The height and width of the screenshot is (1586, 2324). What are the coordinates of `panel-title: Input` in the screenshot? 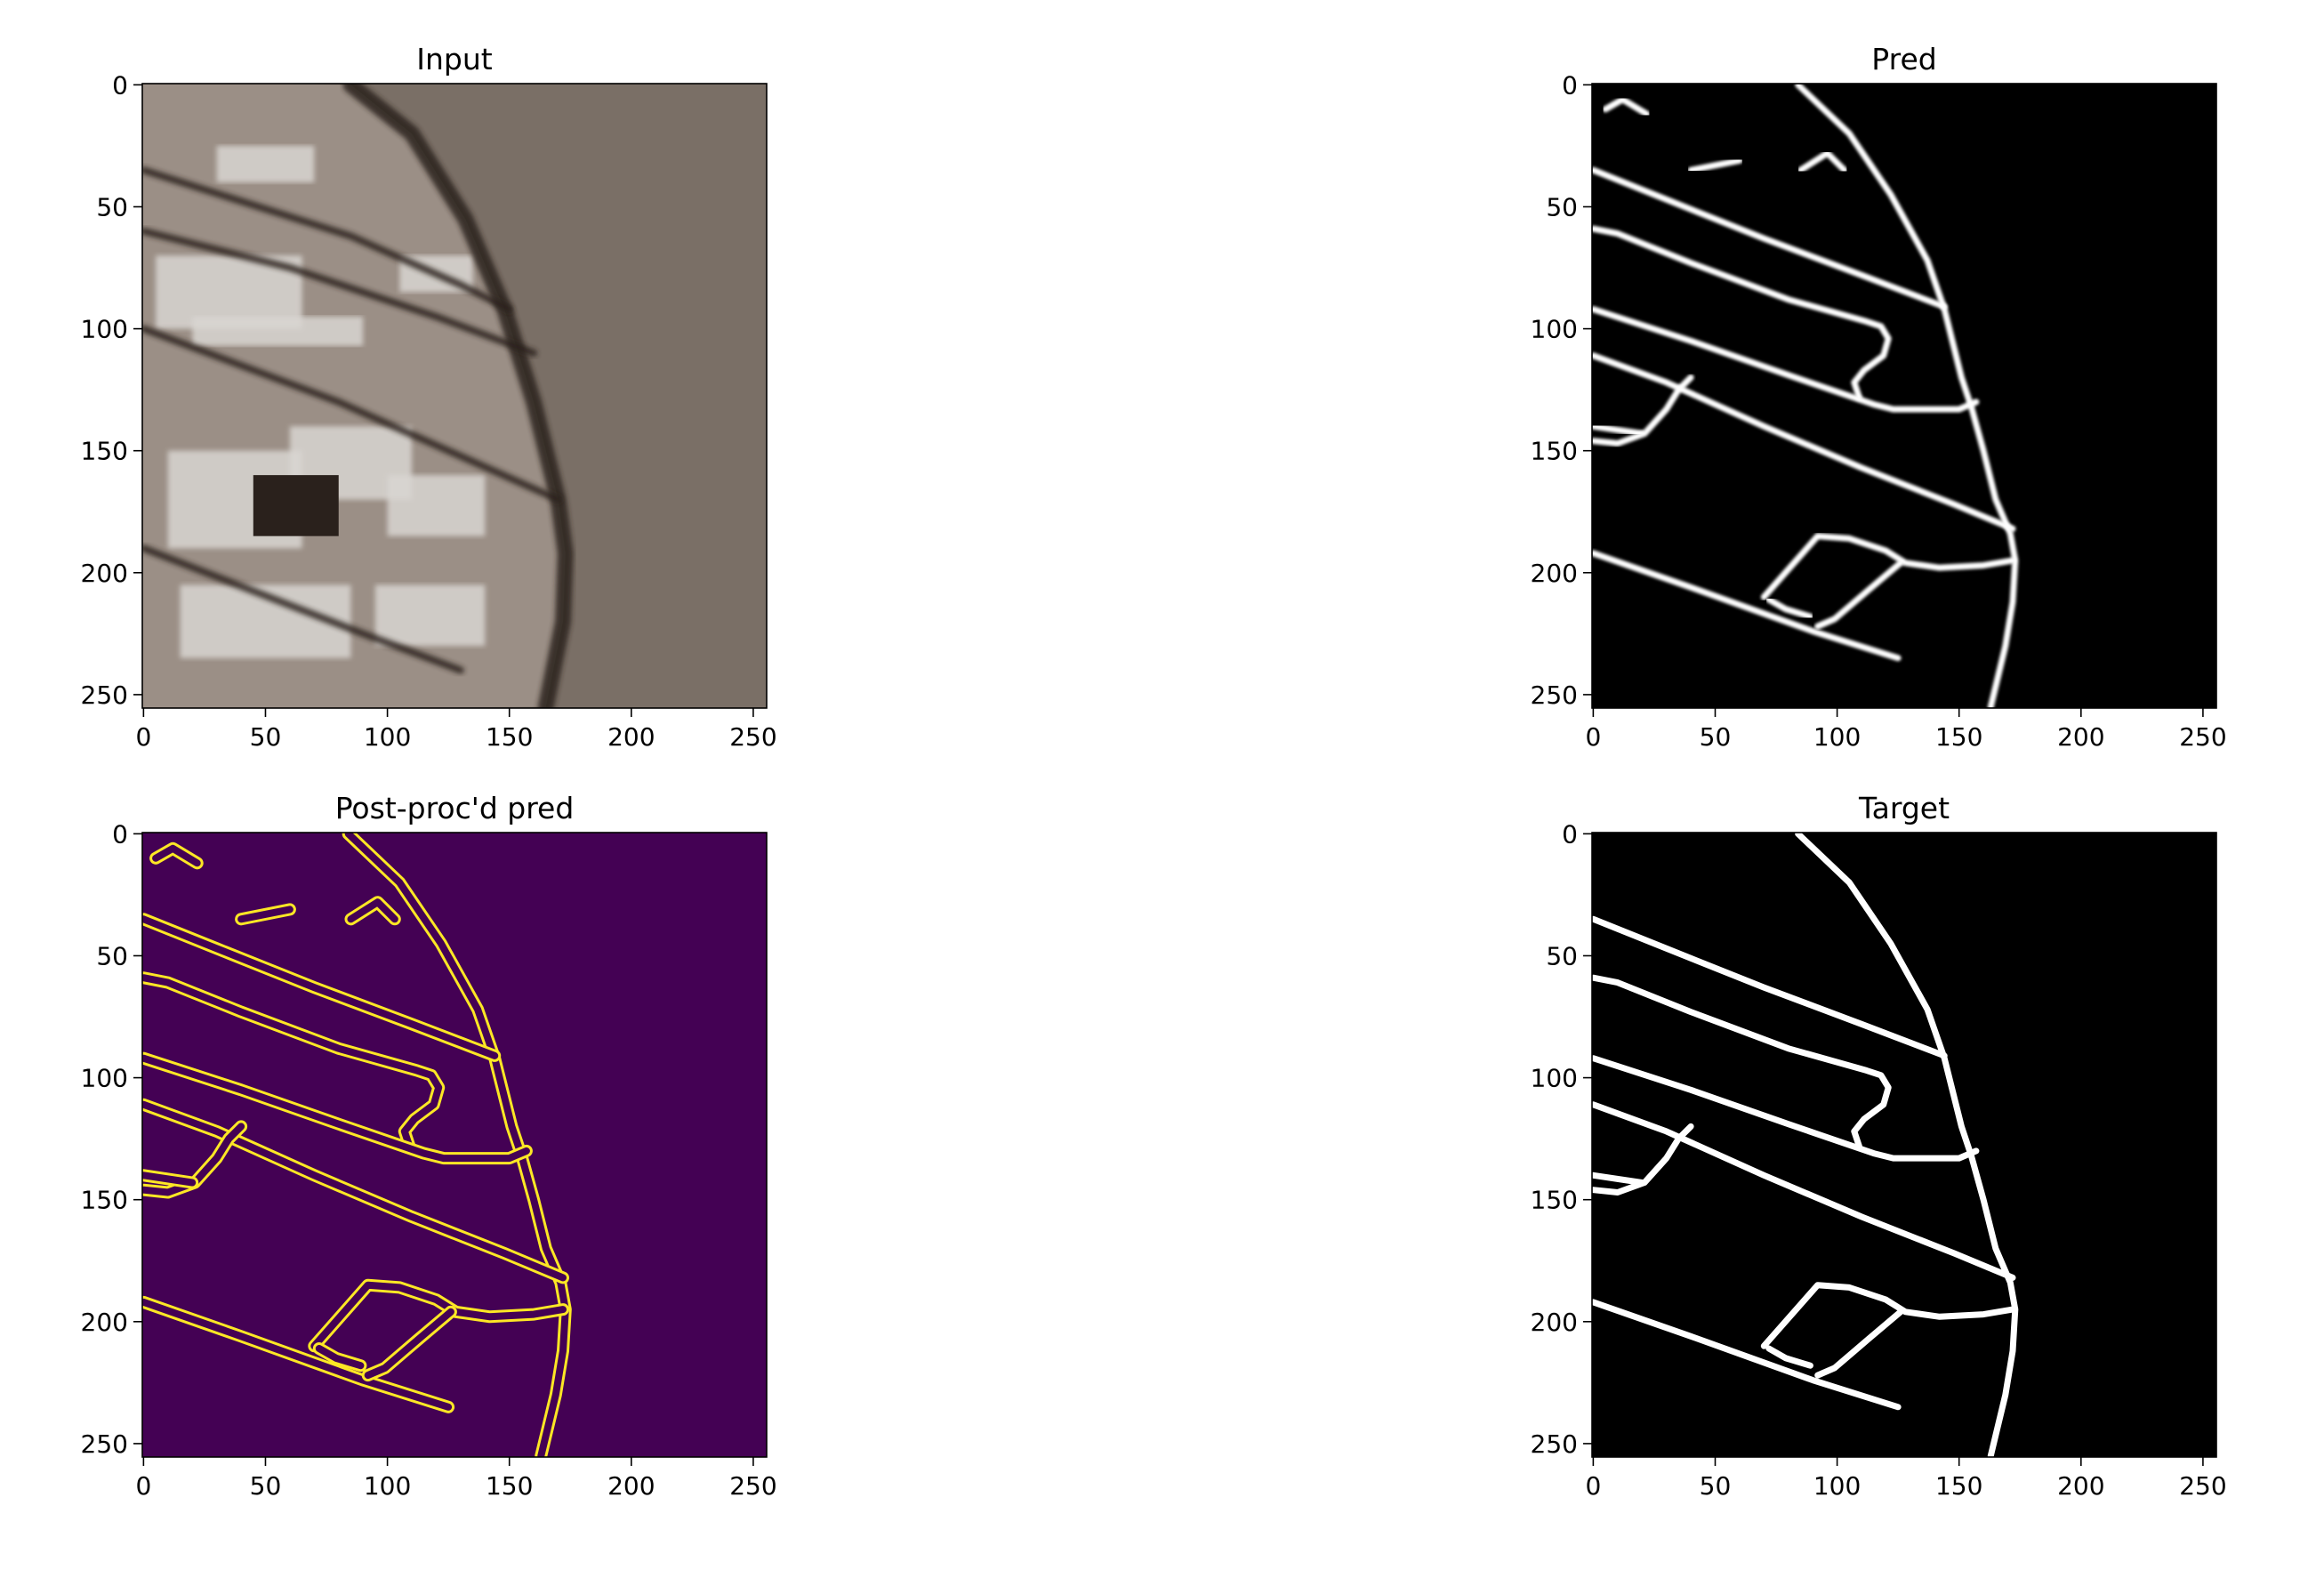 It's located at (454, 59).